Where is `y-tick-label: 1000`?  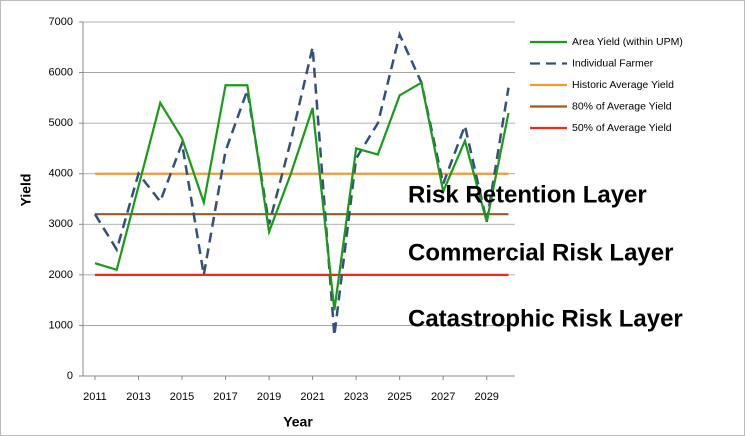 y-tick-label: 1000 is located at coordinates (61, 325).